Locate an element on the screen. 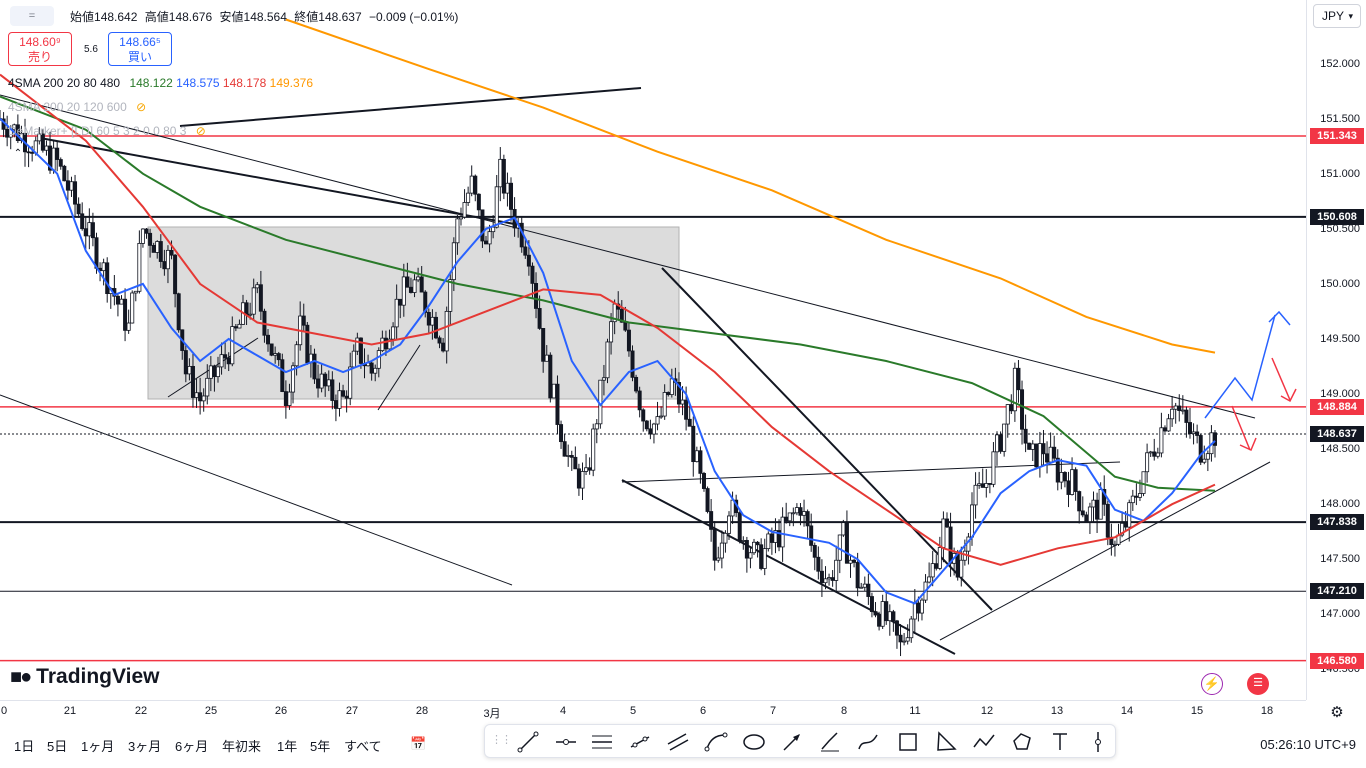 The image size is (1366, 768). projection-arrows is located at coordinates (1250, 381).